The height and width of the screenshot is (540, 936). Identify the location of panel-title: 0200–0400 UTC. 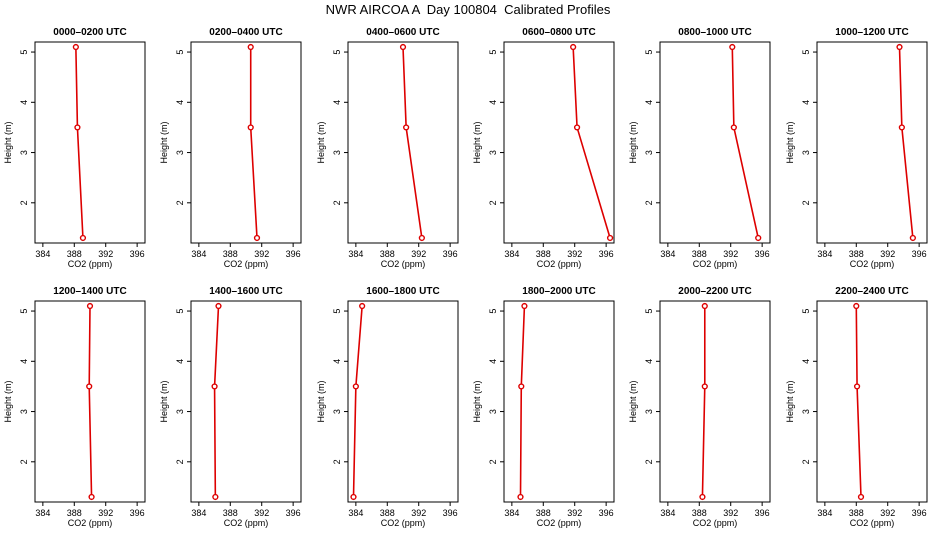
(245, 32).